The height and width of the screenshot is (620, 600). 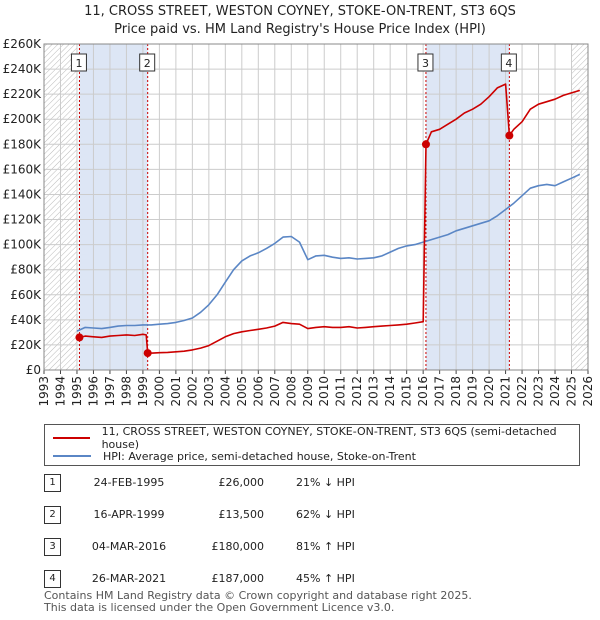 What do you see at coordinates (489, 391) in the screenshot?
I see `x-tick-label: 2020` at bounding box center [489, 391].